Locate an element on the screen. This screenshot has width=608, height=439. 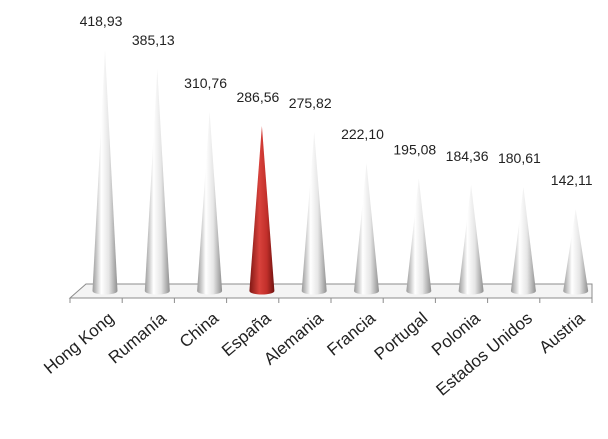
bar-rumanía is located at coordinates (157, 182).